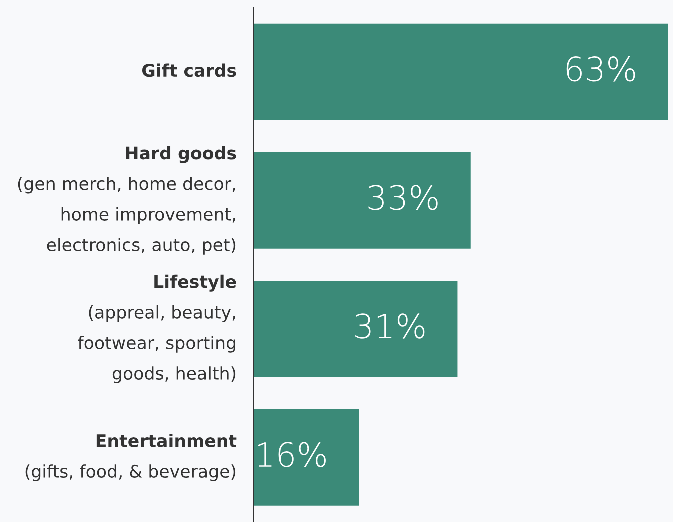 Image resolution: width=673 pixels, height=522 pixels. I want to click on y-tick-label: Gift cards, so click(189, 71).